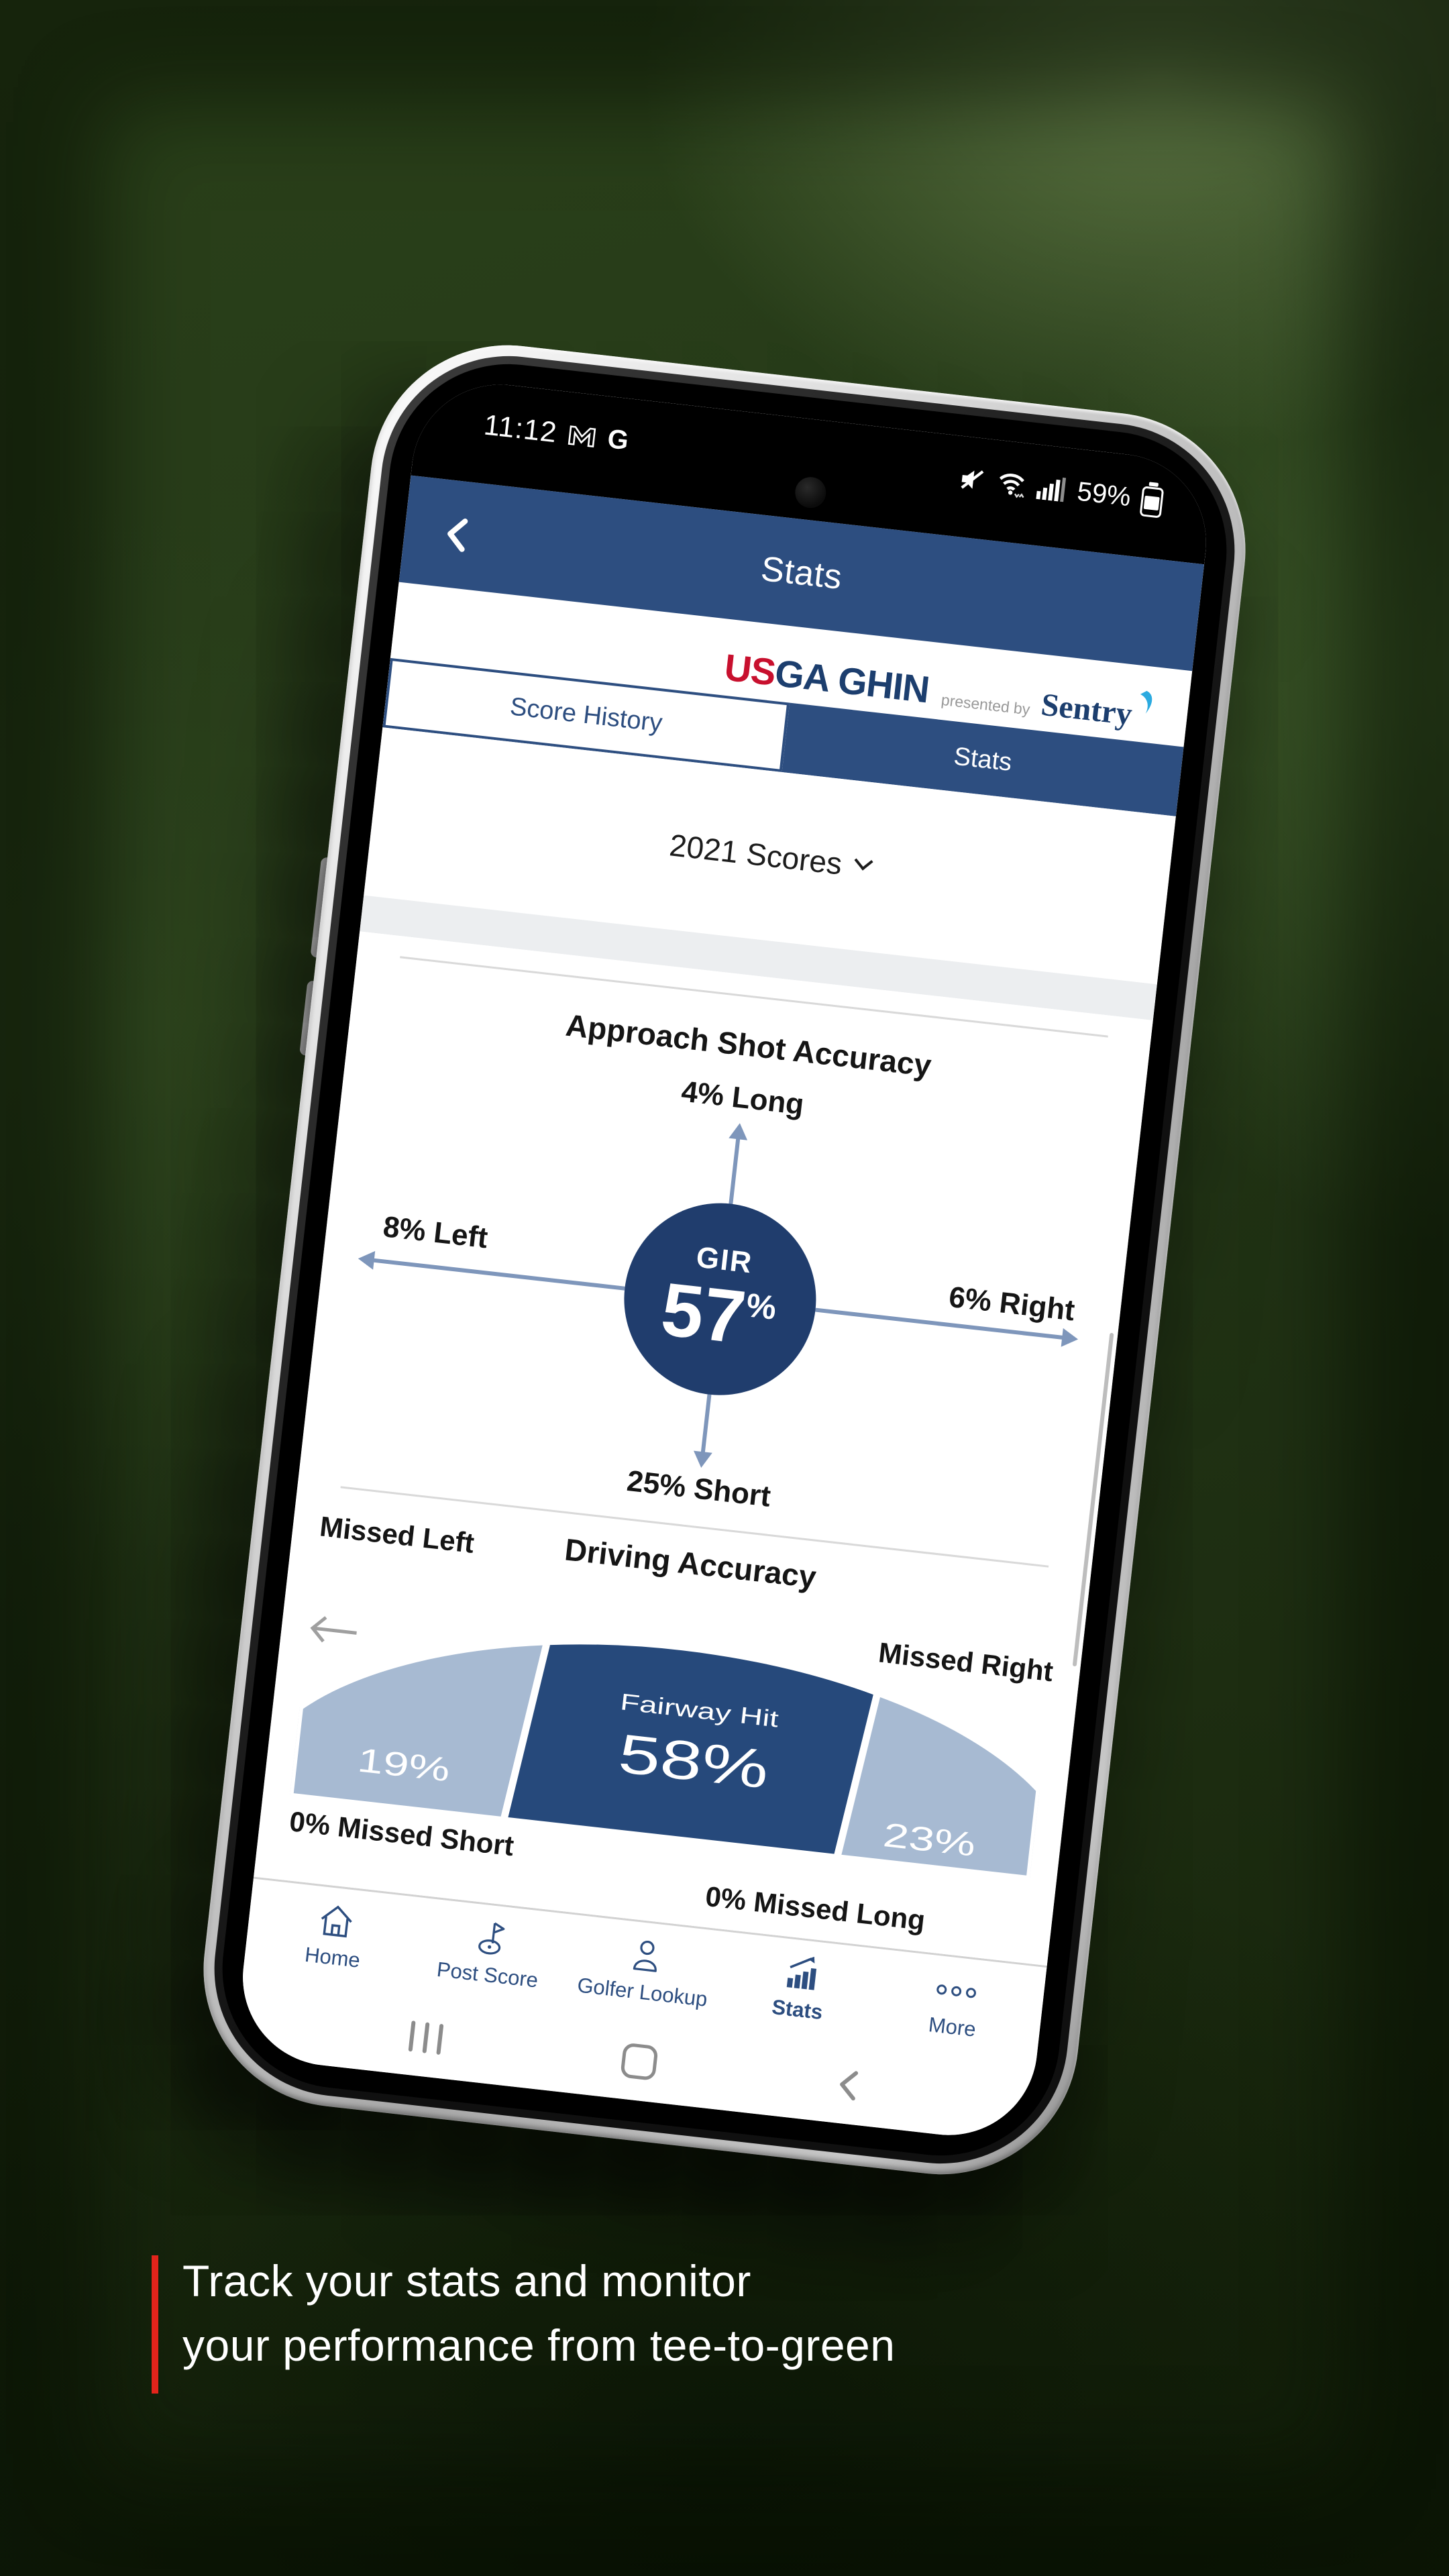 Image resolution: width=1449 pixels, height=2576 pixels. I want to click on status-bar: 11:12 G, so click(813, 470).